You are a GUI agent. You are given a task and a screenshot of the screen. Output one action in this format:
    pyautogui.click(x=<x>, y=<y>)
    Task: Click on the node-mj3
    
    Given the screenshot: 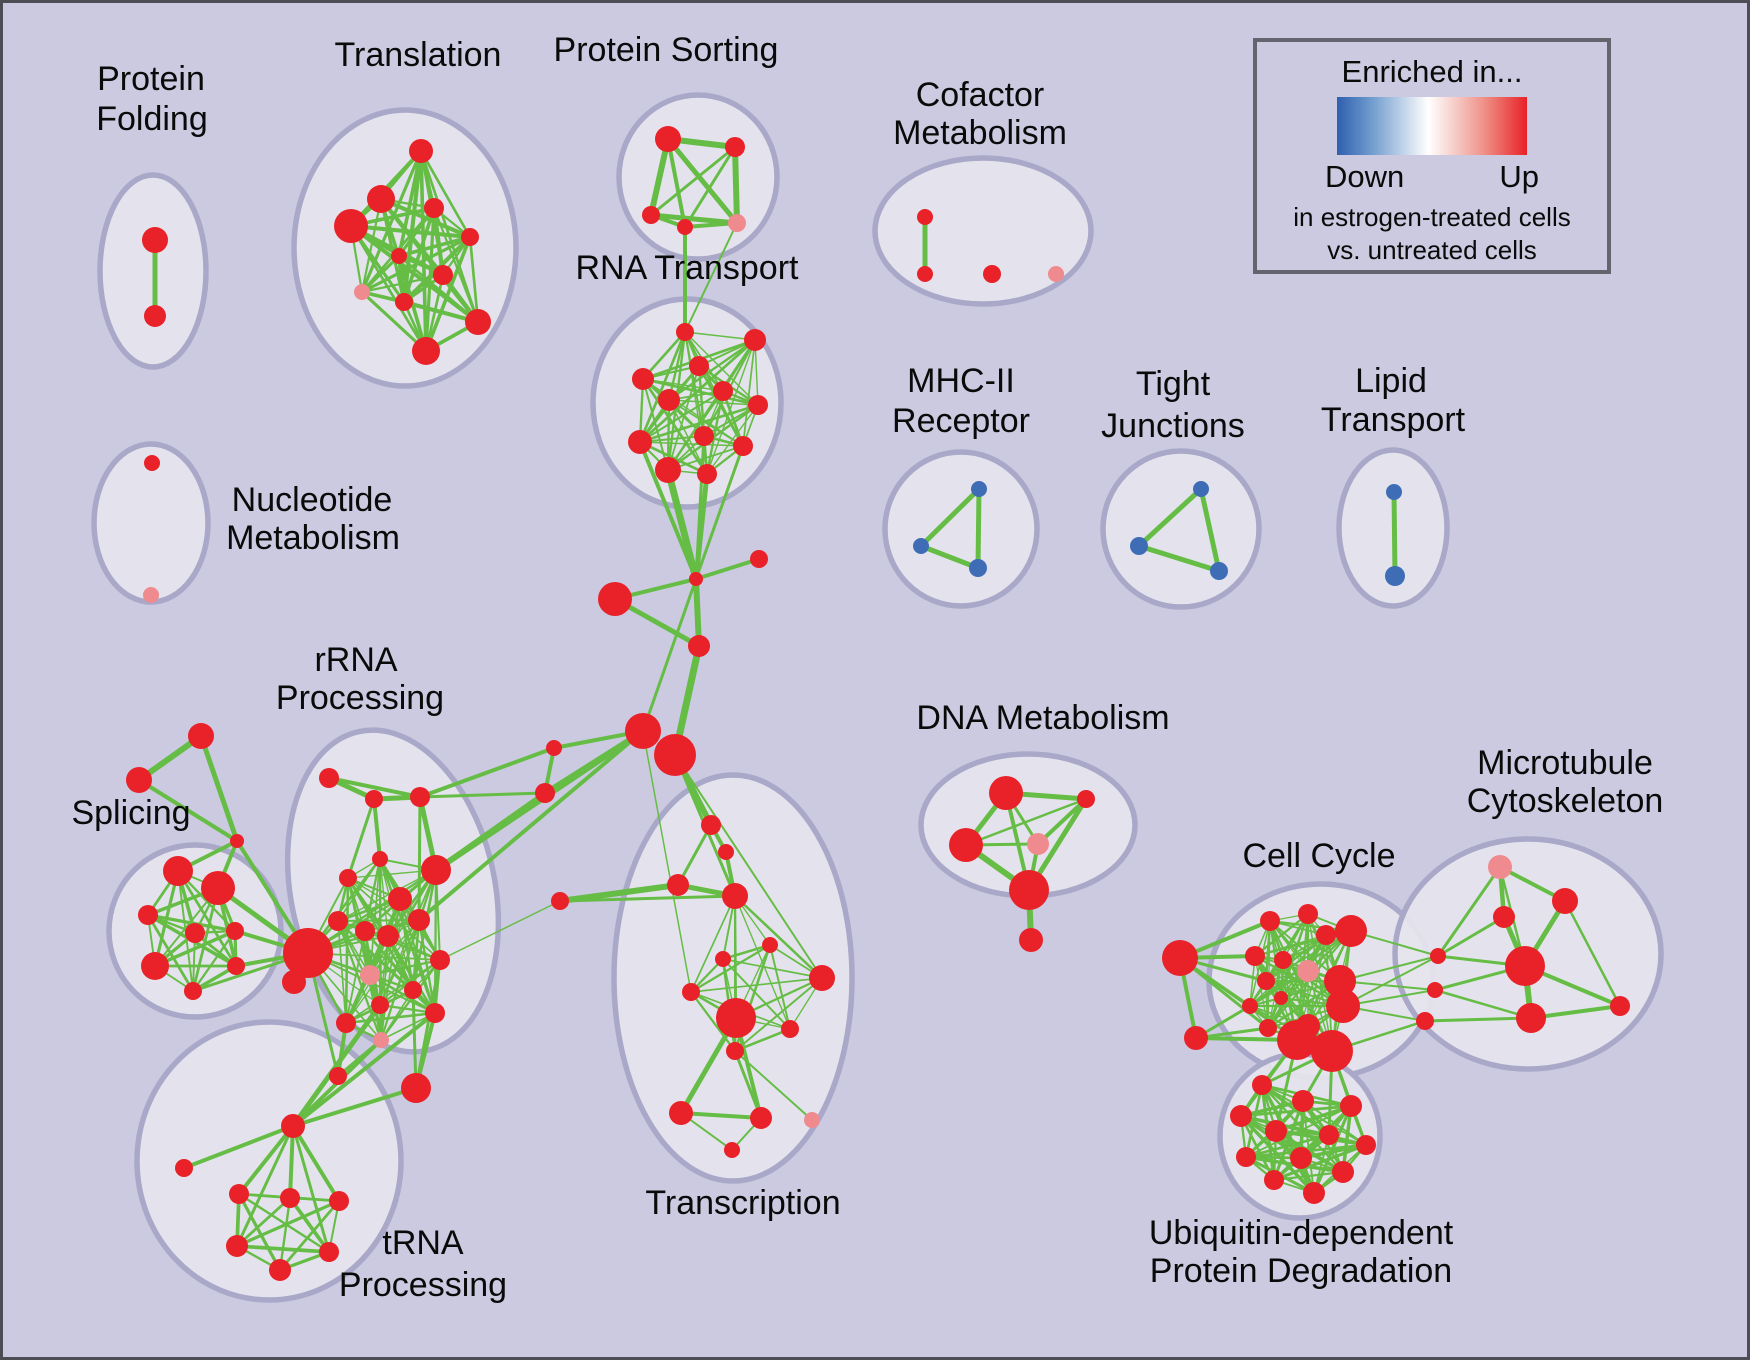 What is the action you would take?
    pyautogui.click(x=1425, y=1021)
    